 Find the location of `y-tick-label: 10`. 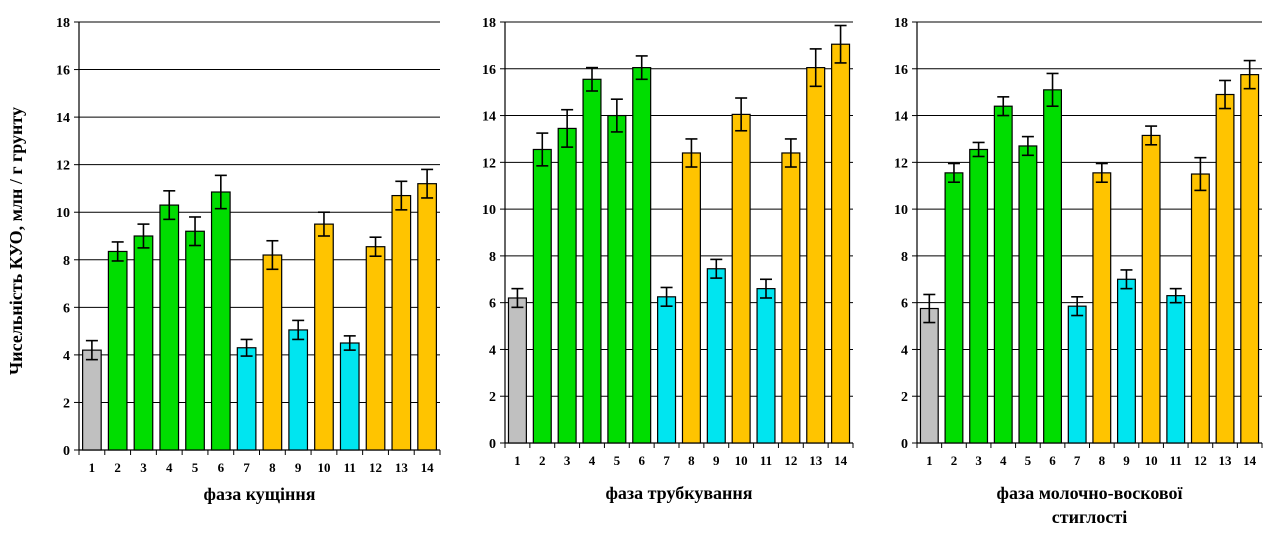

y-tick-label: 10 is located at coordinates (901, 210).